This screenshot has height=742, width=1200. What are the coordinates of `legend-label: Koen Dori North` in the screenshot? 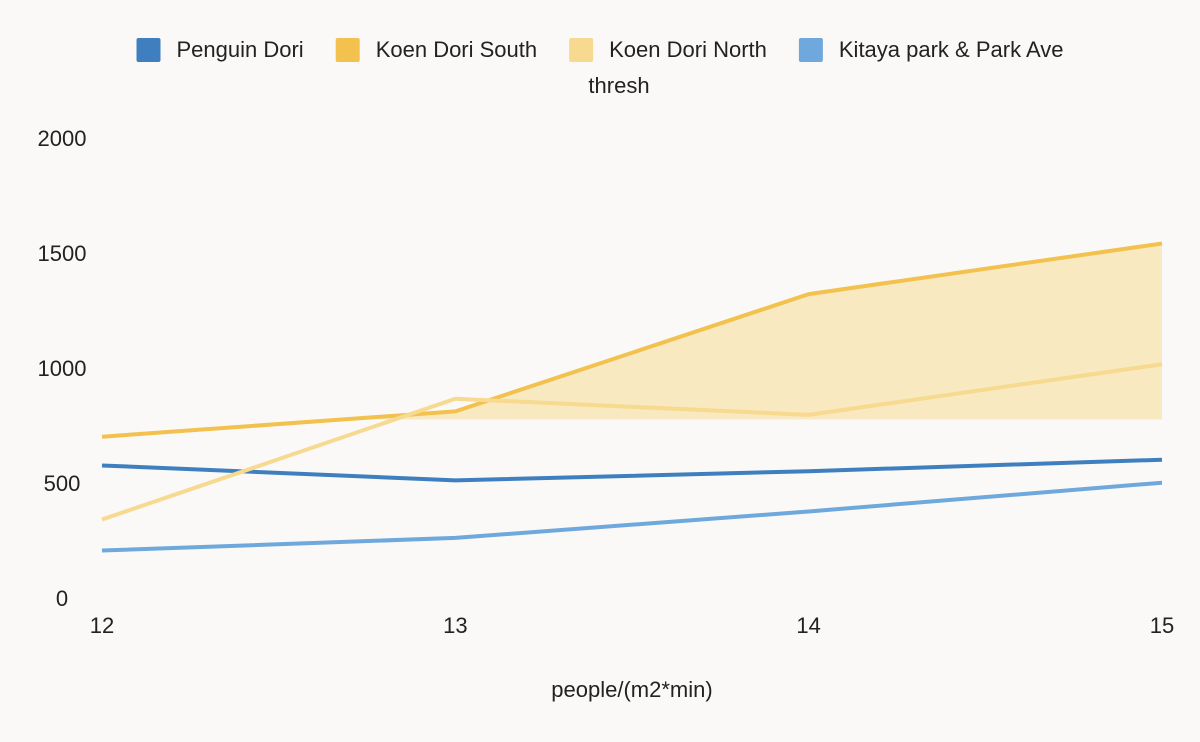 It's located at (688, 49).